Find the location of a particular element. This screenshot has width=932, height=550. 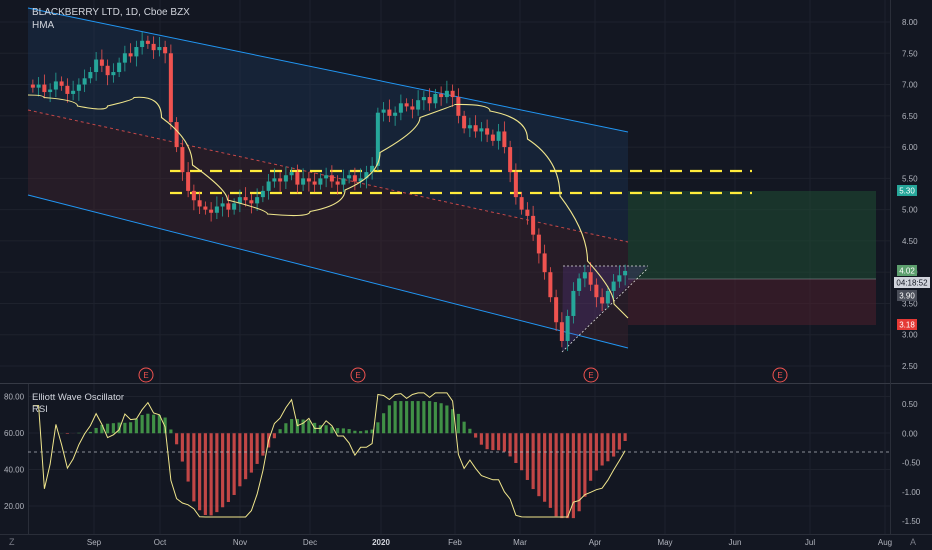

time-tick-label: May is located at coordinates (664, 542).